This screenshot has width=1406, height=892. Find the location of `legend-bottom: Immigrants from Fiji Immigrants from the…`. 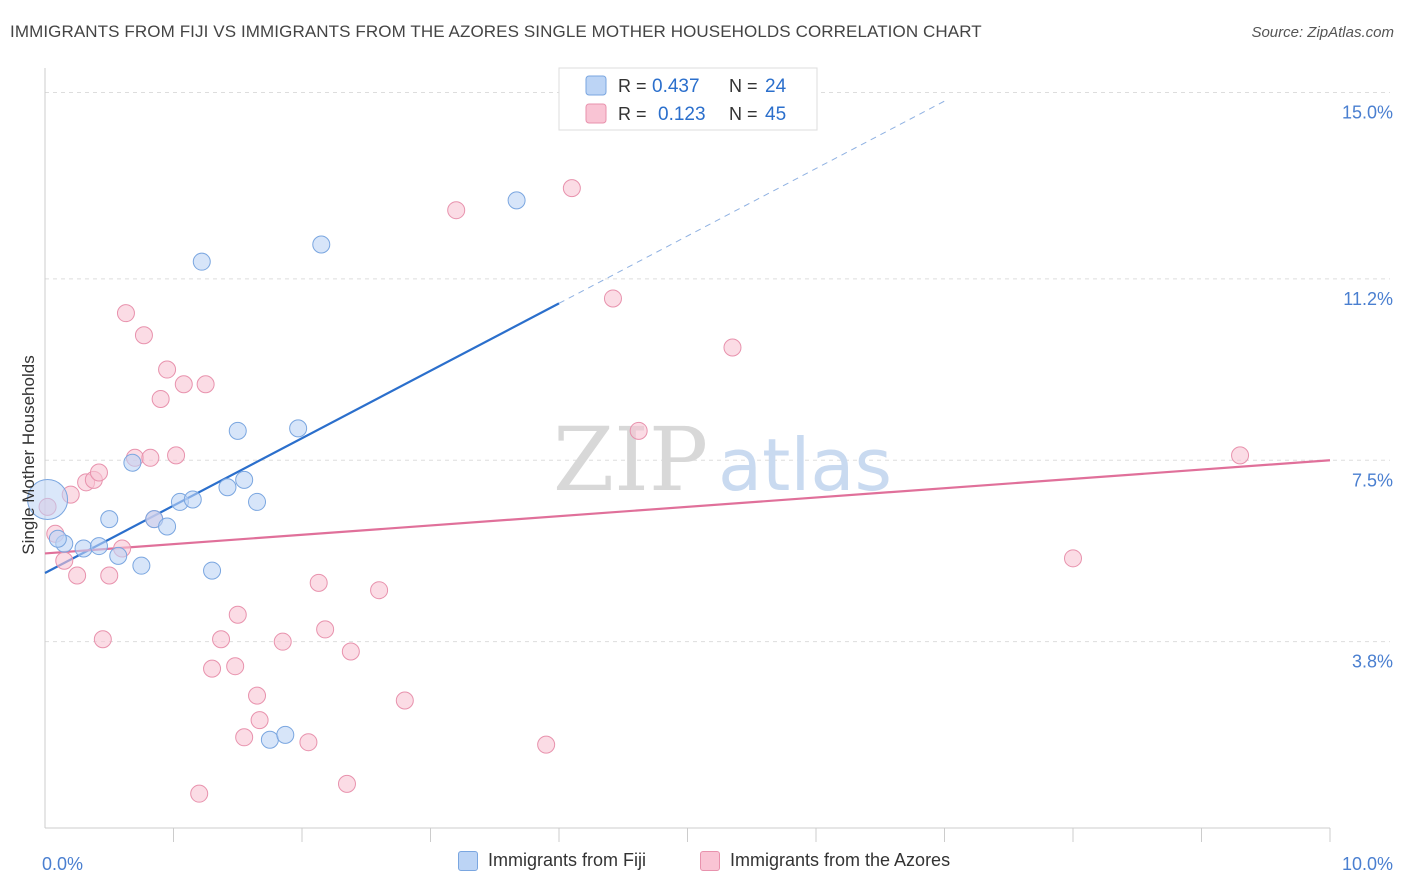

legend-bottom: Immigrants from Fiji Immigrants from the… is located at coordinates (703, 865).